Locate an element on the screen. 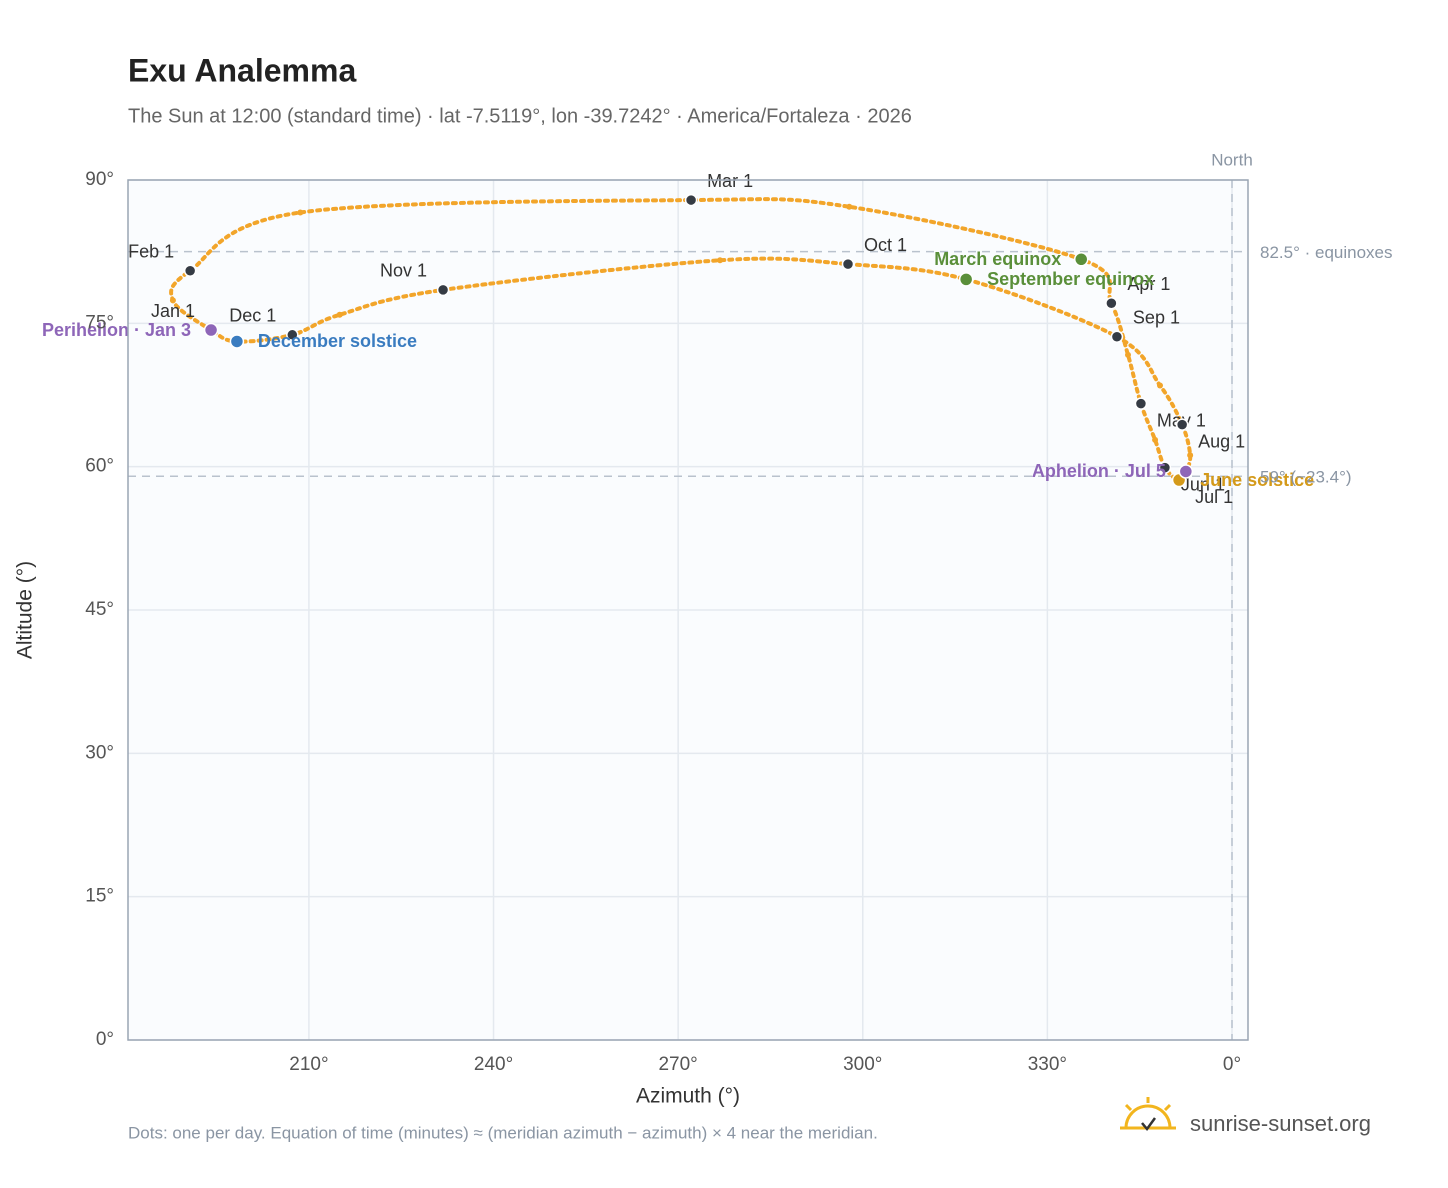  y-tick-label: 15° is located at coordinates (99, 896).